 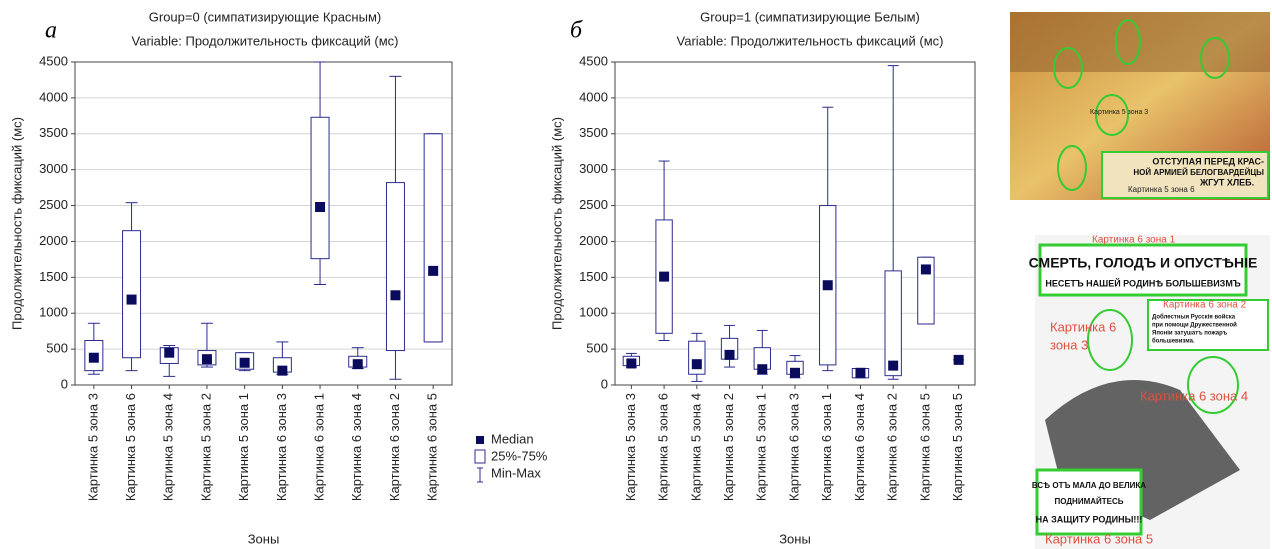 What do you see at coordinates (1226, 182) in the screenshot?
I see `poster-text: ЖГУТ ХЛЕБ.` at bounding box center [1226, 182].